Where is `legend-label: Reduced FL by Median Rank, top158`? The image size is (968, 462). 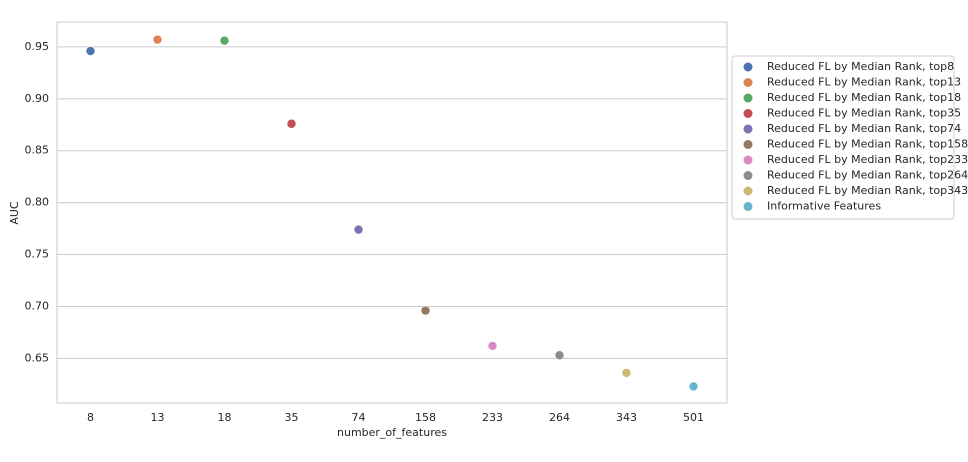
legend-label: Reduced FL by Median Rank, top158 is located at coordinates (867, 144).